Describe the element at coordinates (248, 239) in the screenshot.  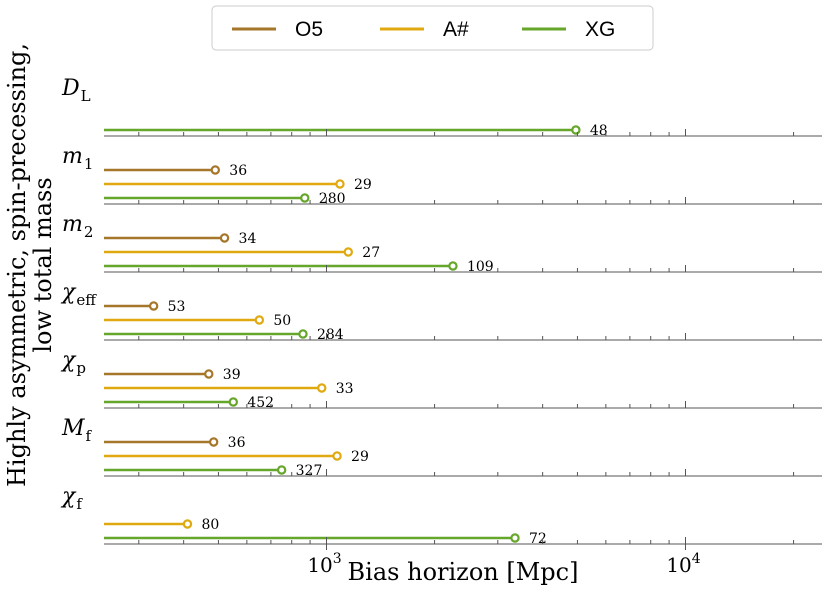
I see `value-label: 34` at that location.